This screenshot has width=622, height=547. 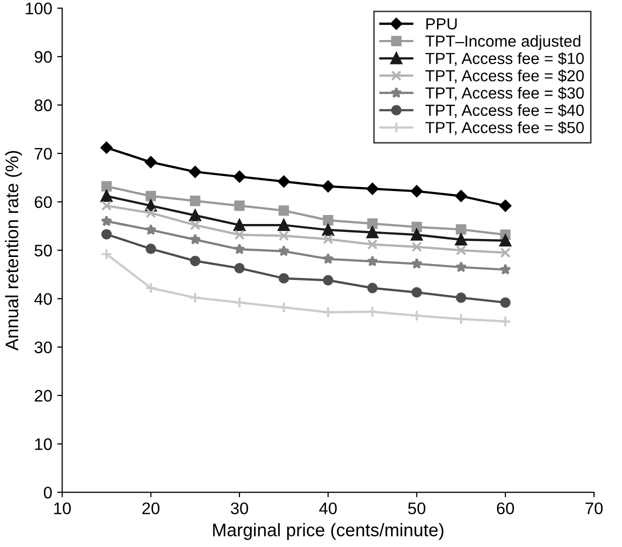 What do you see at coordinates (505, 508) in the screenshot?
I see `x-tick-label: 60` at bounding box center [505, 508].